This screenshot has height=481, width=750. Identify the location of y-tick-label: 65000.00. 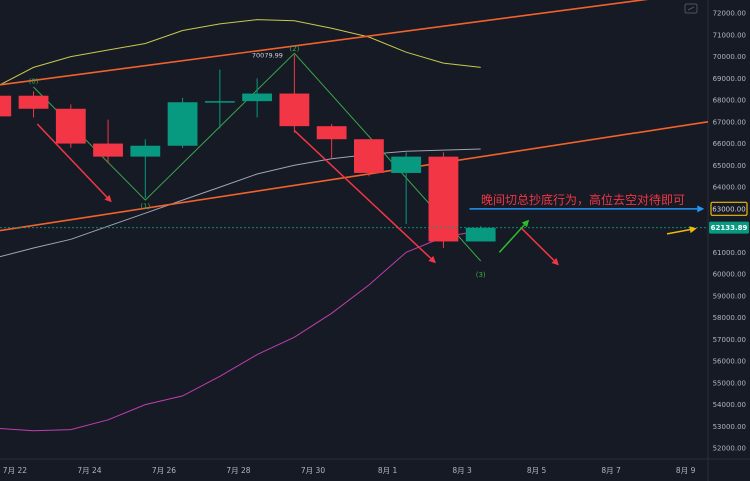
(729, 166).